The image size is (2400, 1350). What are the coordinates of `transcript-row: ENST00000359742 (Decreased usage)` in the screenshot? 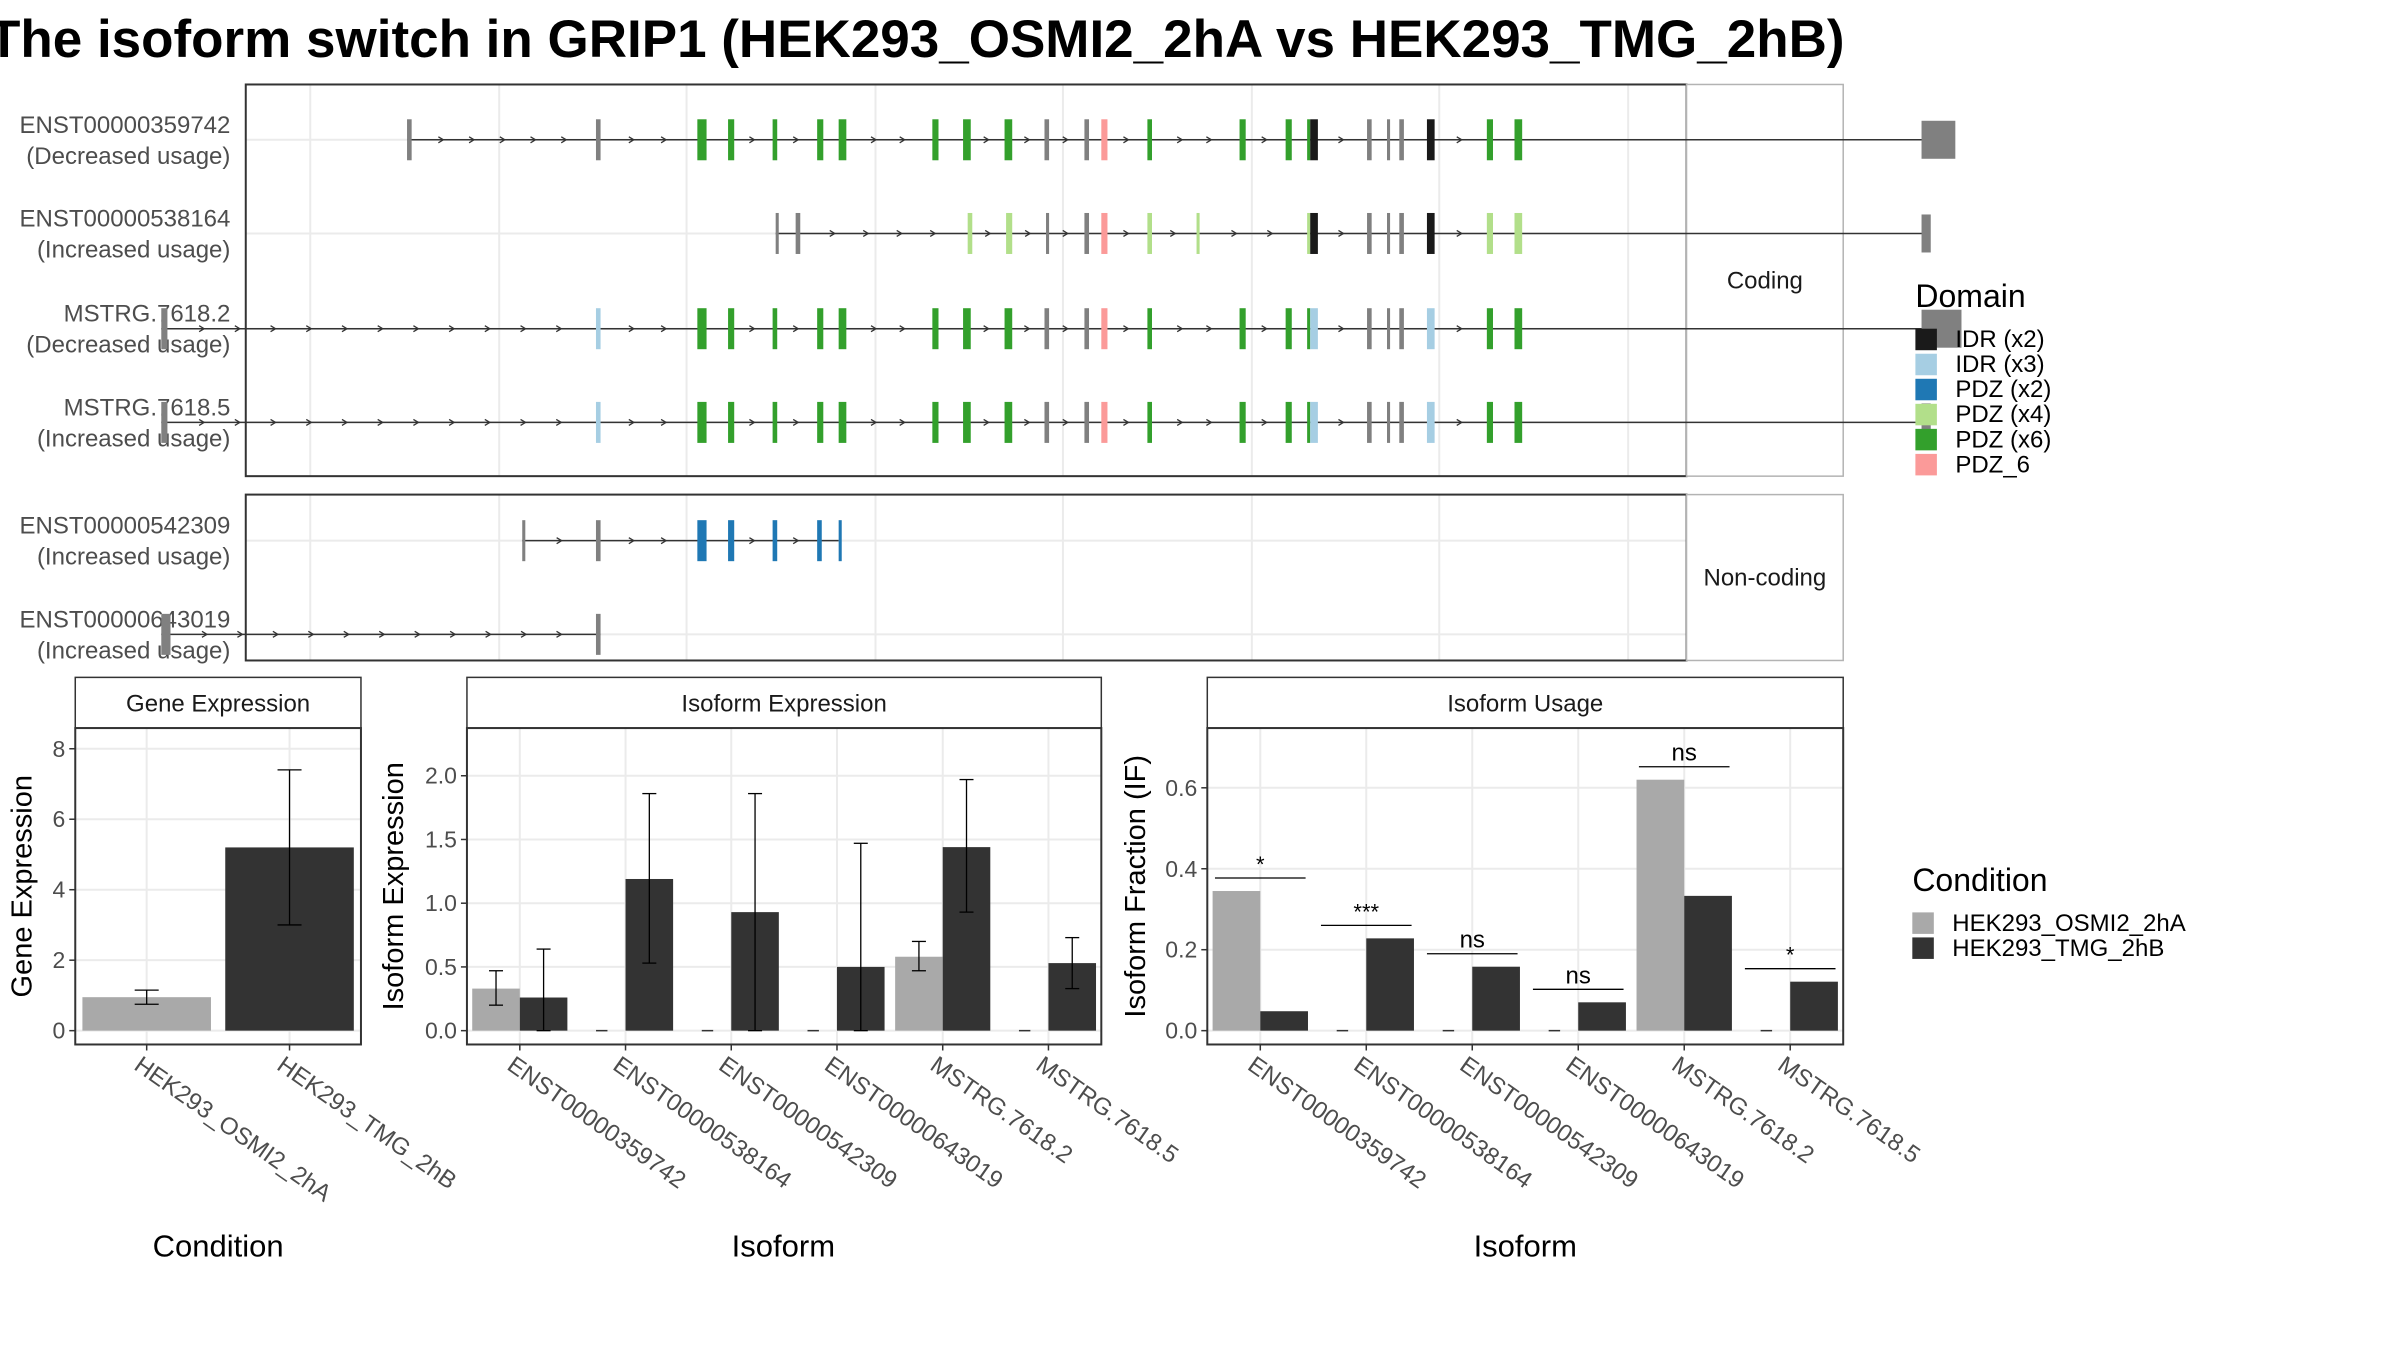 It's located at (988, 141).